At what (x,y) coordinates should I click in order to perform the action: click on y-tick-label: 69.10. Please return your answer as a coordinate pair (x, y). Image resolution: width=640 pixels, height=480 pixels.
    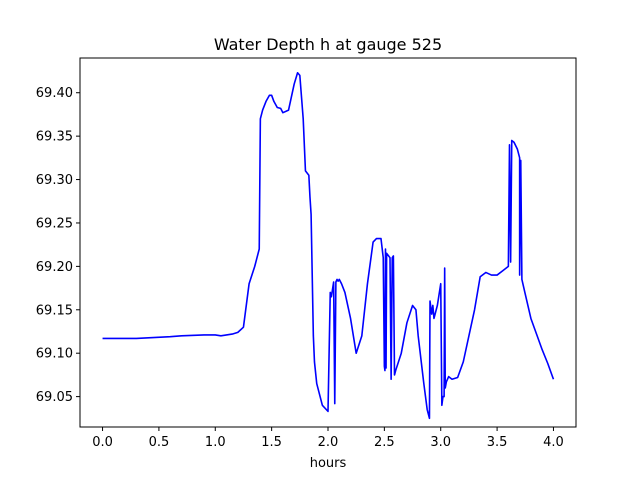
    Looking at the image, I should click on (54, 354).